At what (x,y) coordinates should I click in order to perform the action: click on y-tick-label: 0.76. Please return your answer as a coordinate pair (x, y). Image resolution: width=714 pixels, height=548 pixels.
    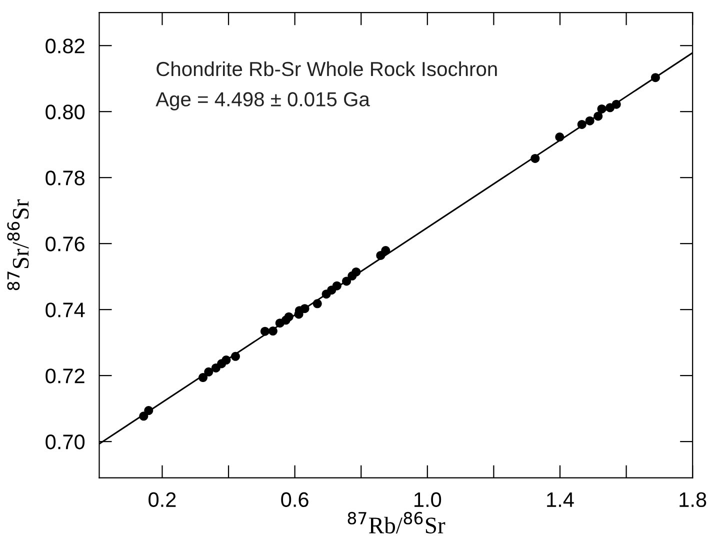
    Looking at the image, I should click on (65, 244).